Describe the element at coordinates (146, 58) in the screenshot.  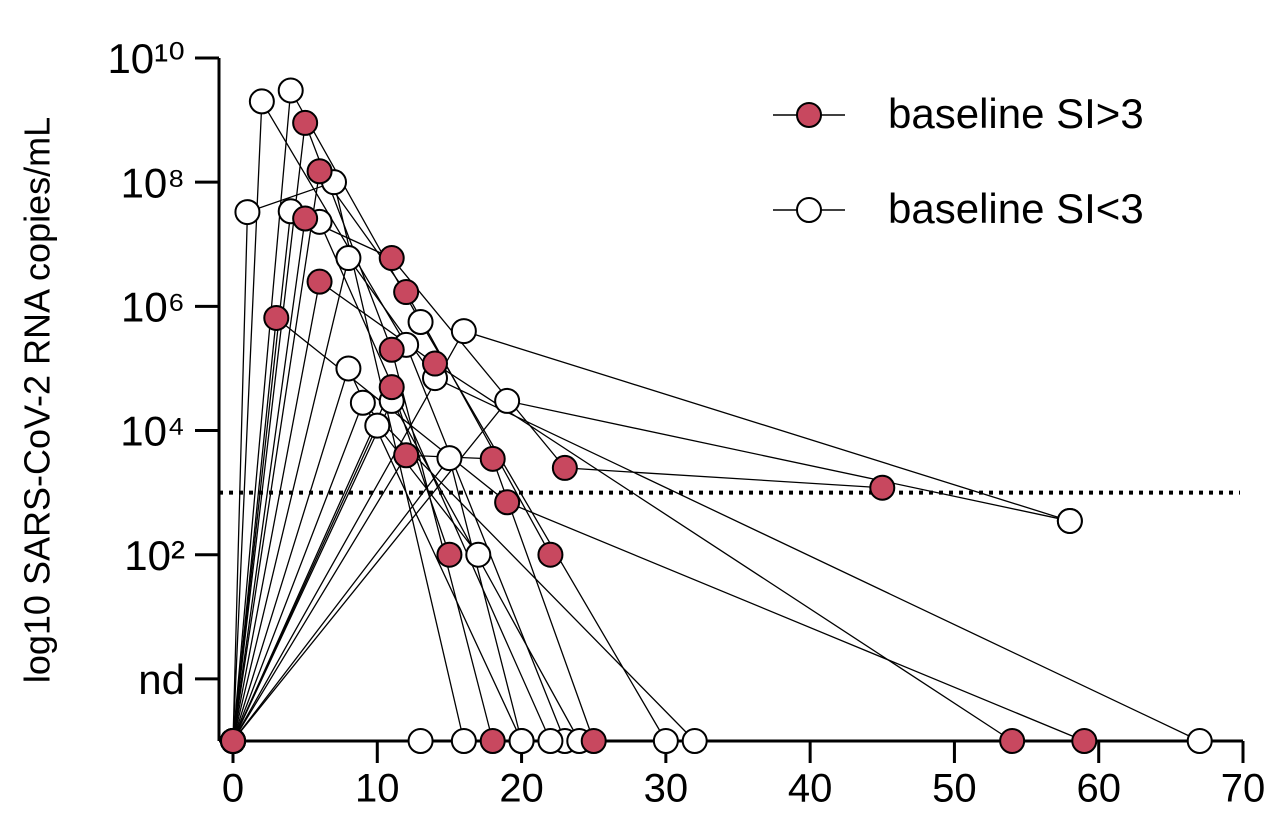
I see `y-tick-label: 10¹⁰` at that location.